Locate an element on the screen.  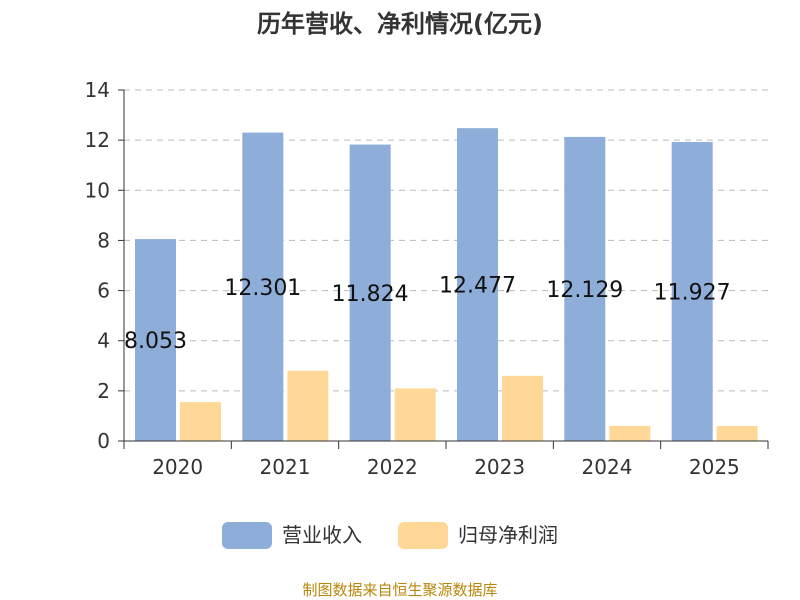
data-labels: 8.053 12.301 11.824 12.477 12.129 11.927 is located at coordinates (427, 314).